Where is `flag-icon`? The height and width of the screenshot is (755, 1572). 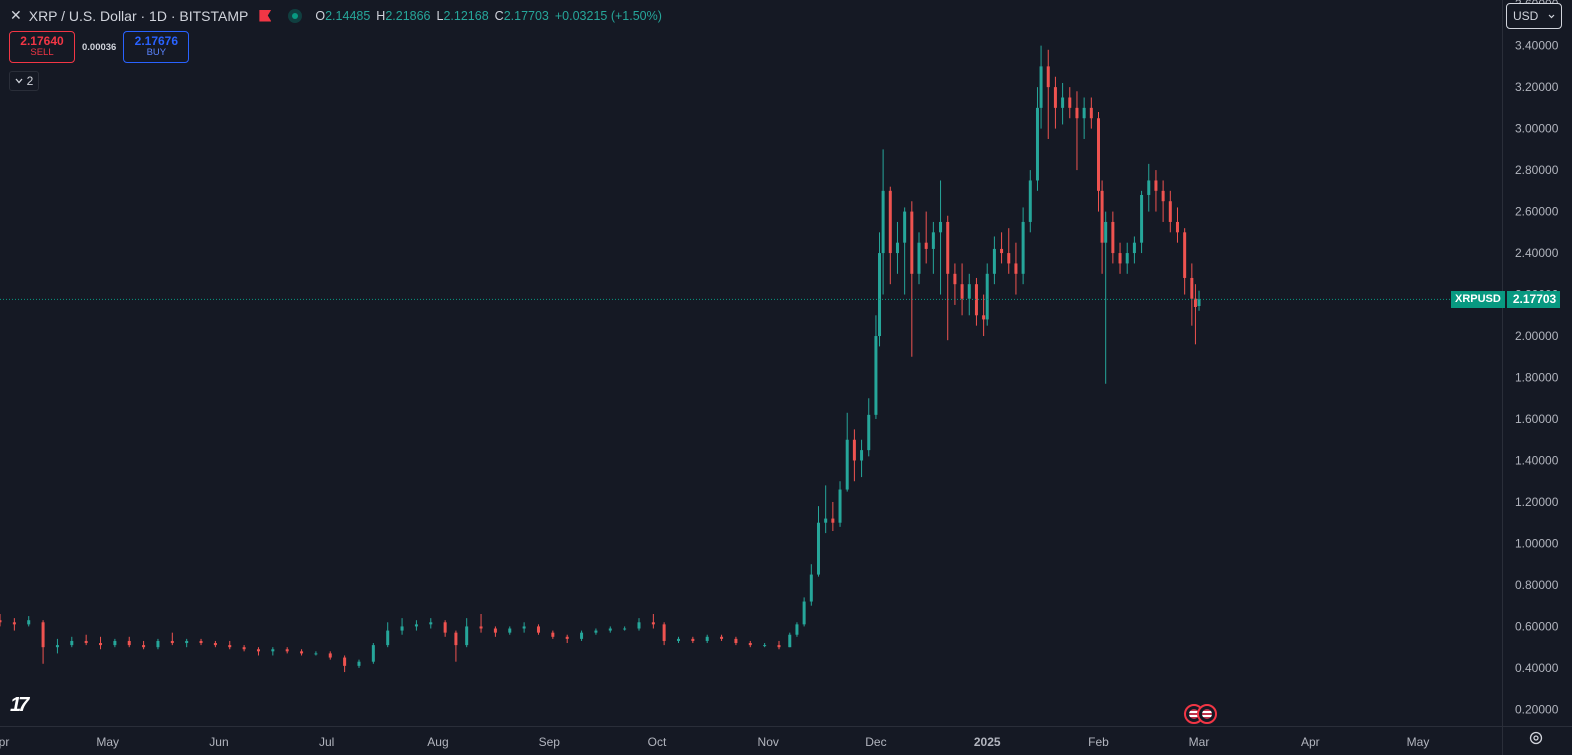 flag-icon is located at coordinates (265, 15).